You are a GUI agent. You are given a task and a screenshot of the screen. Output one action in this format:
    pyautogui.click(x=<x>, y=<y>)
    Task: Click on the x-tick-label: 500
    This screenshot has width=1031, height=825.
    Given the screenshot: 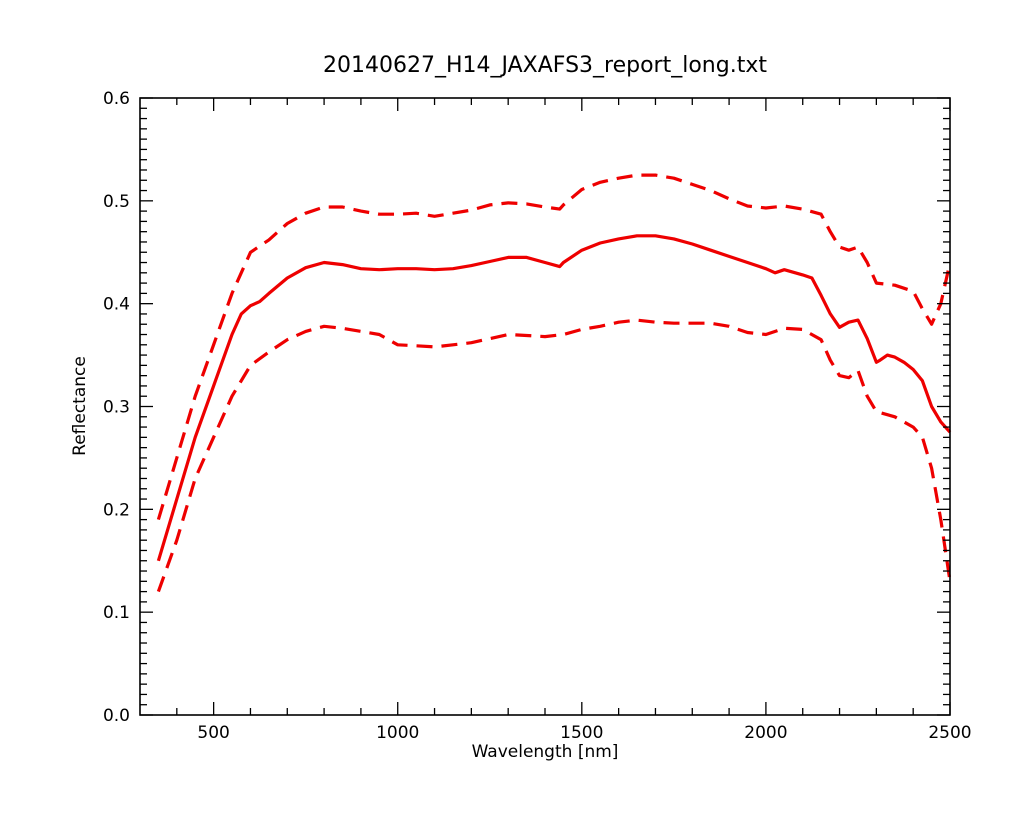 What is the action you would take?
    pyautogui.click(x=213, y=733)
    